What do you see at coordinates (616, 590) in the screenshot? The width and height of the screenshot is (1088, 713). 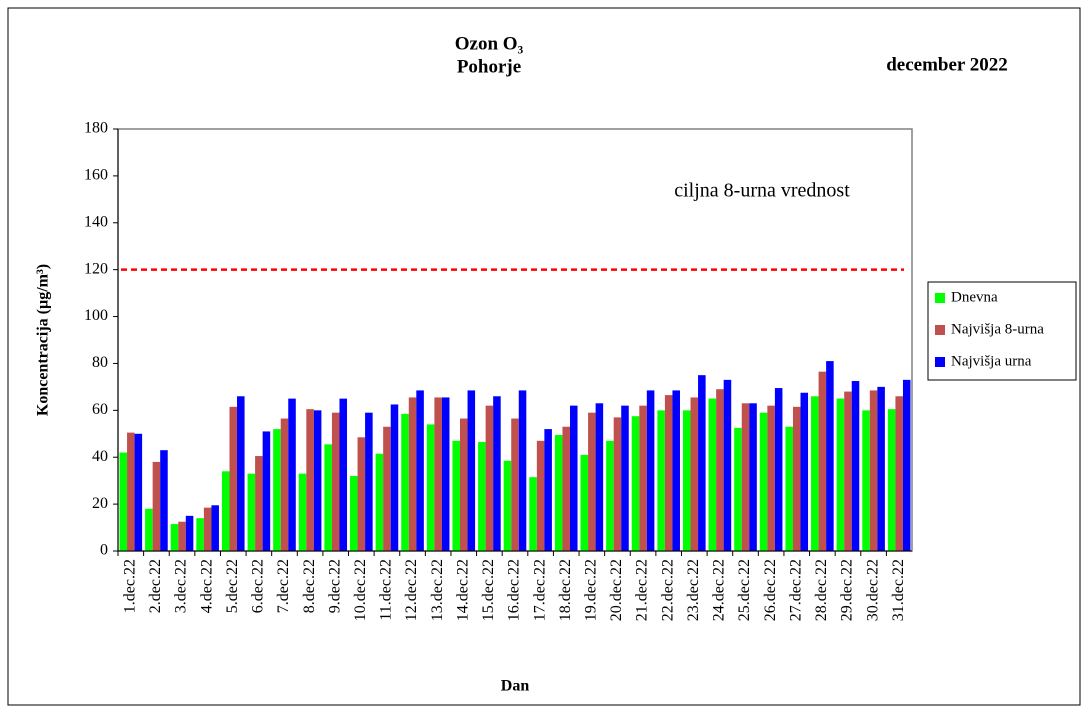 I see `x-tick-label: 20.dec.22` at bounding box center [616, 590].